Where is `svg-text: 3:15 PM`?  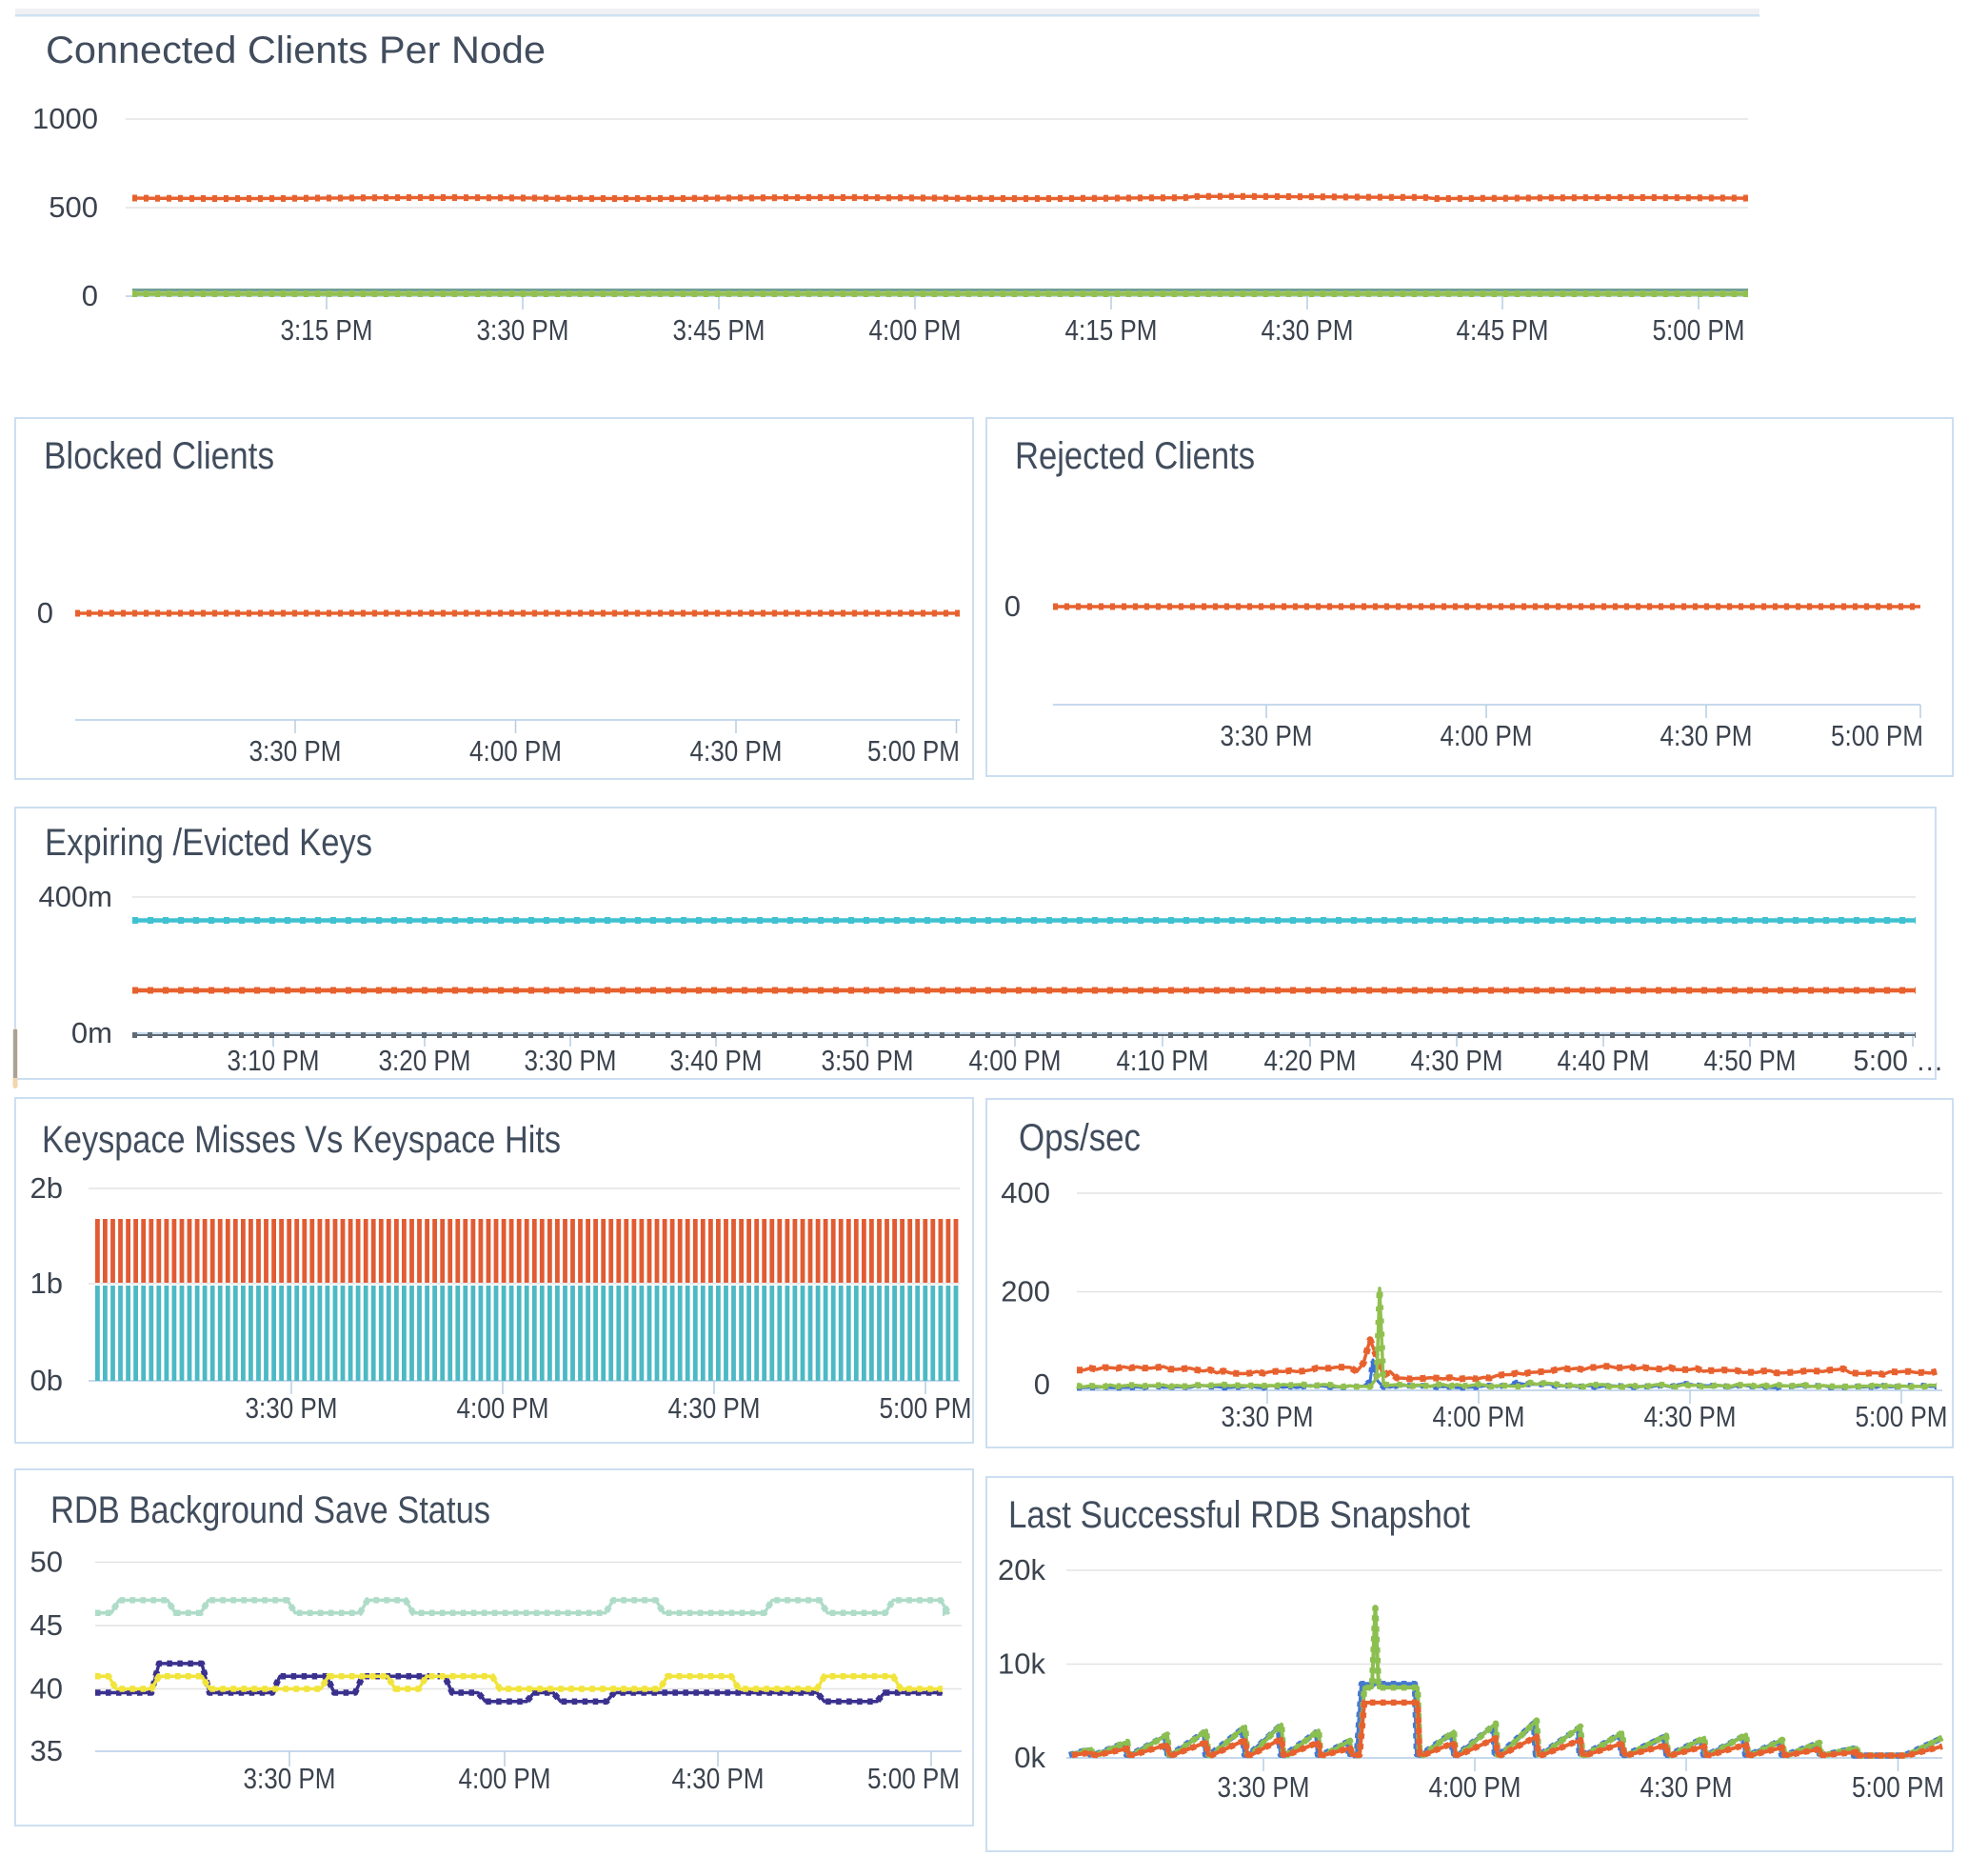 svg-text: 3:15 PM is located at coordinates (327, 330).